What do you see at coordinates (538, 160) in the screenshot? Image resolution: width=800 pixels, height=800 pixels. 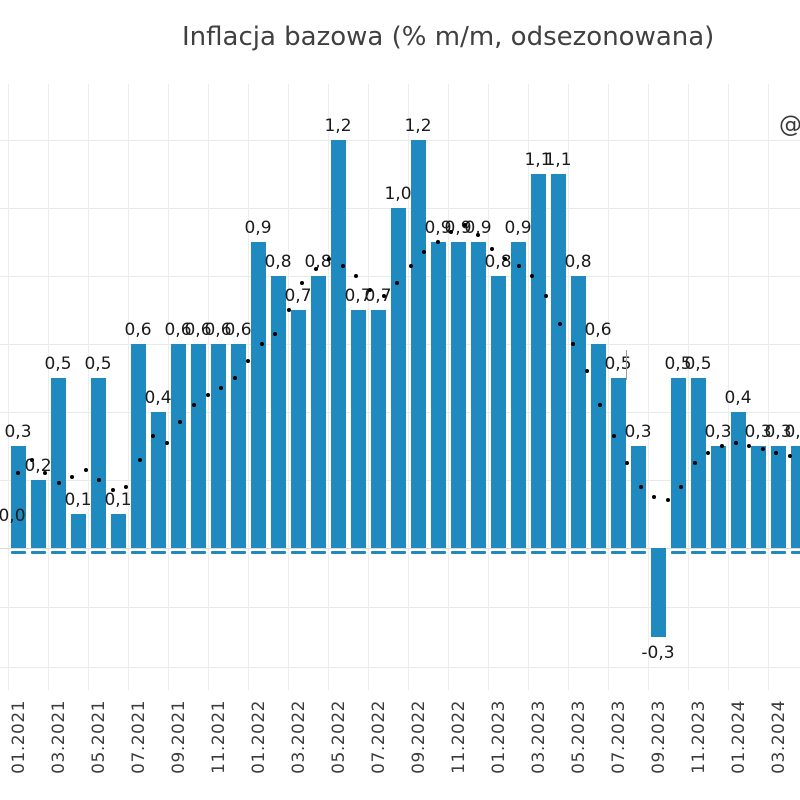 I see `bar-value-label: 1,1` at bounding box center [538, 160].